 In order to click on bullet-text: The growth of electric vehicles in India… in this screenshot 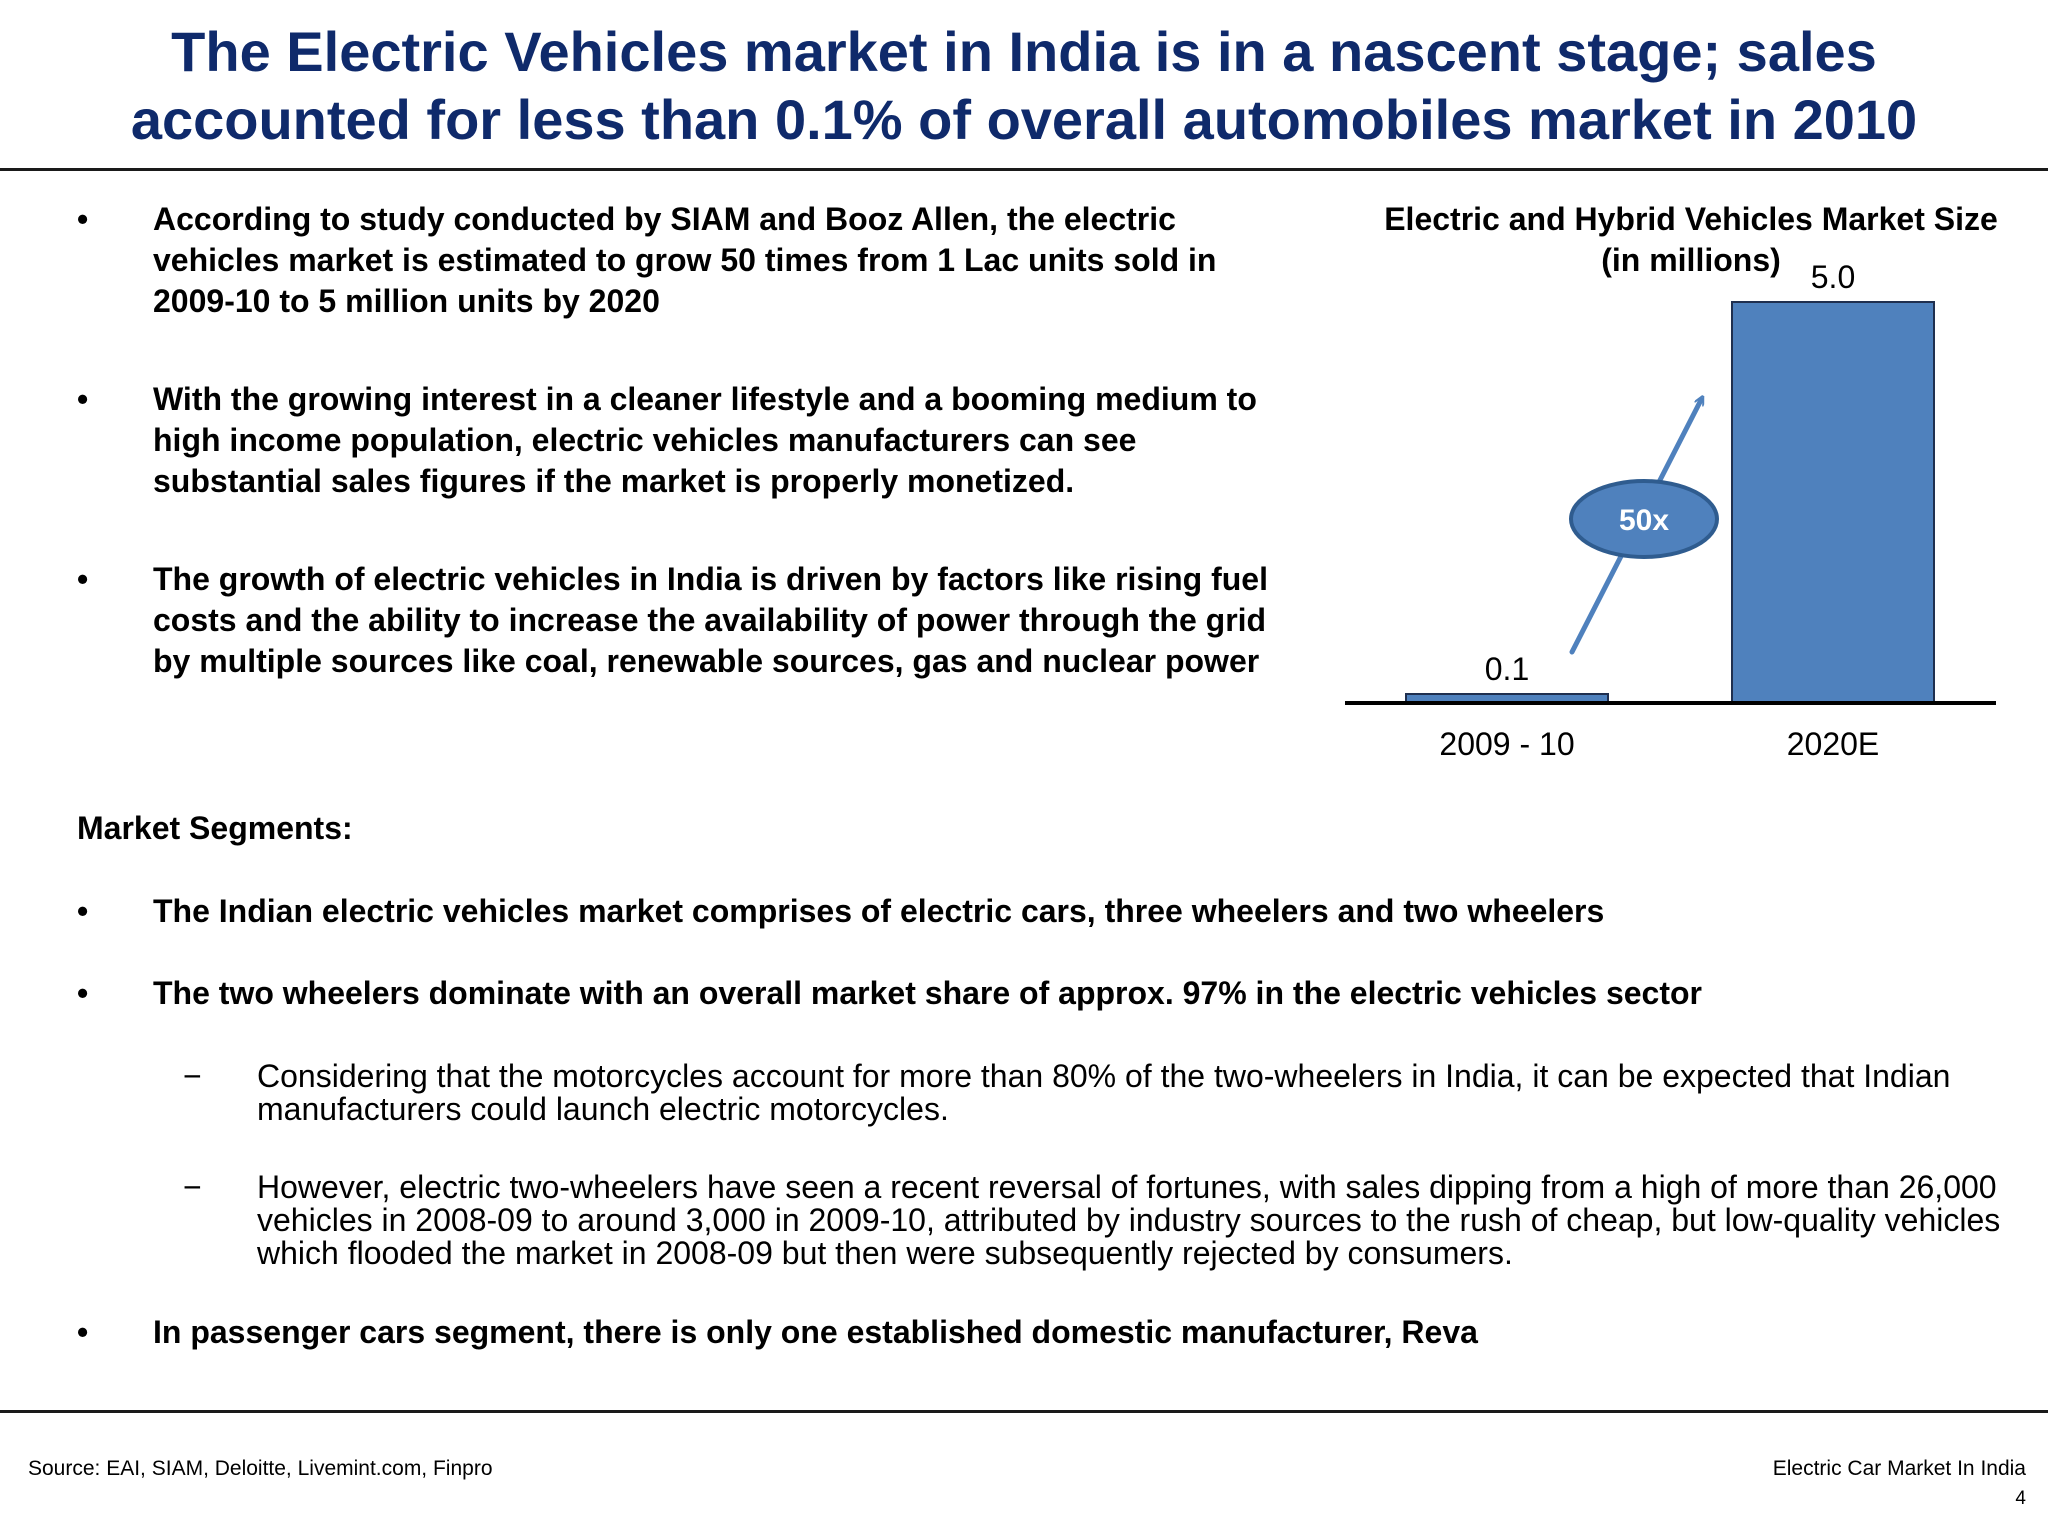, I will do `click(710, 620)`.